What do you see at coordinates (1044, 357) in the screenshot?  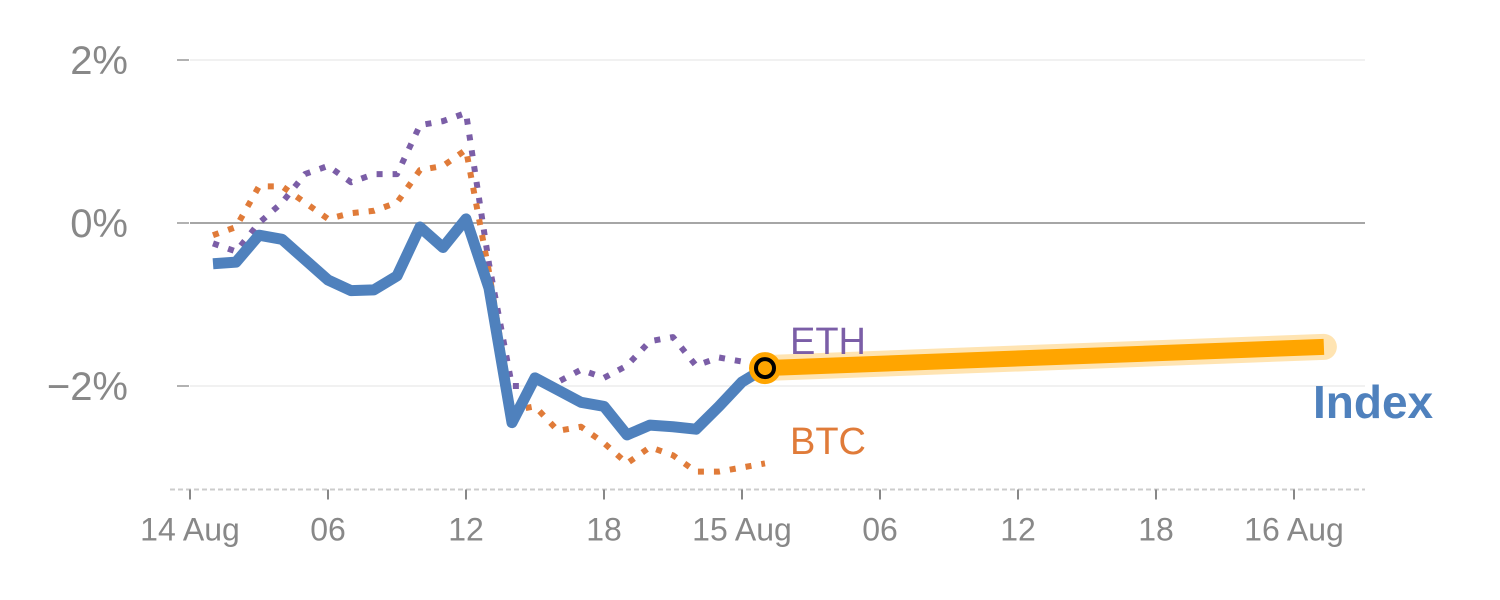 I see `forecast-line` at bounding box center [1044, 357].